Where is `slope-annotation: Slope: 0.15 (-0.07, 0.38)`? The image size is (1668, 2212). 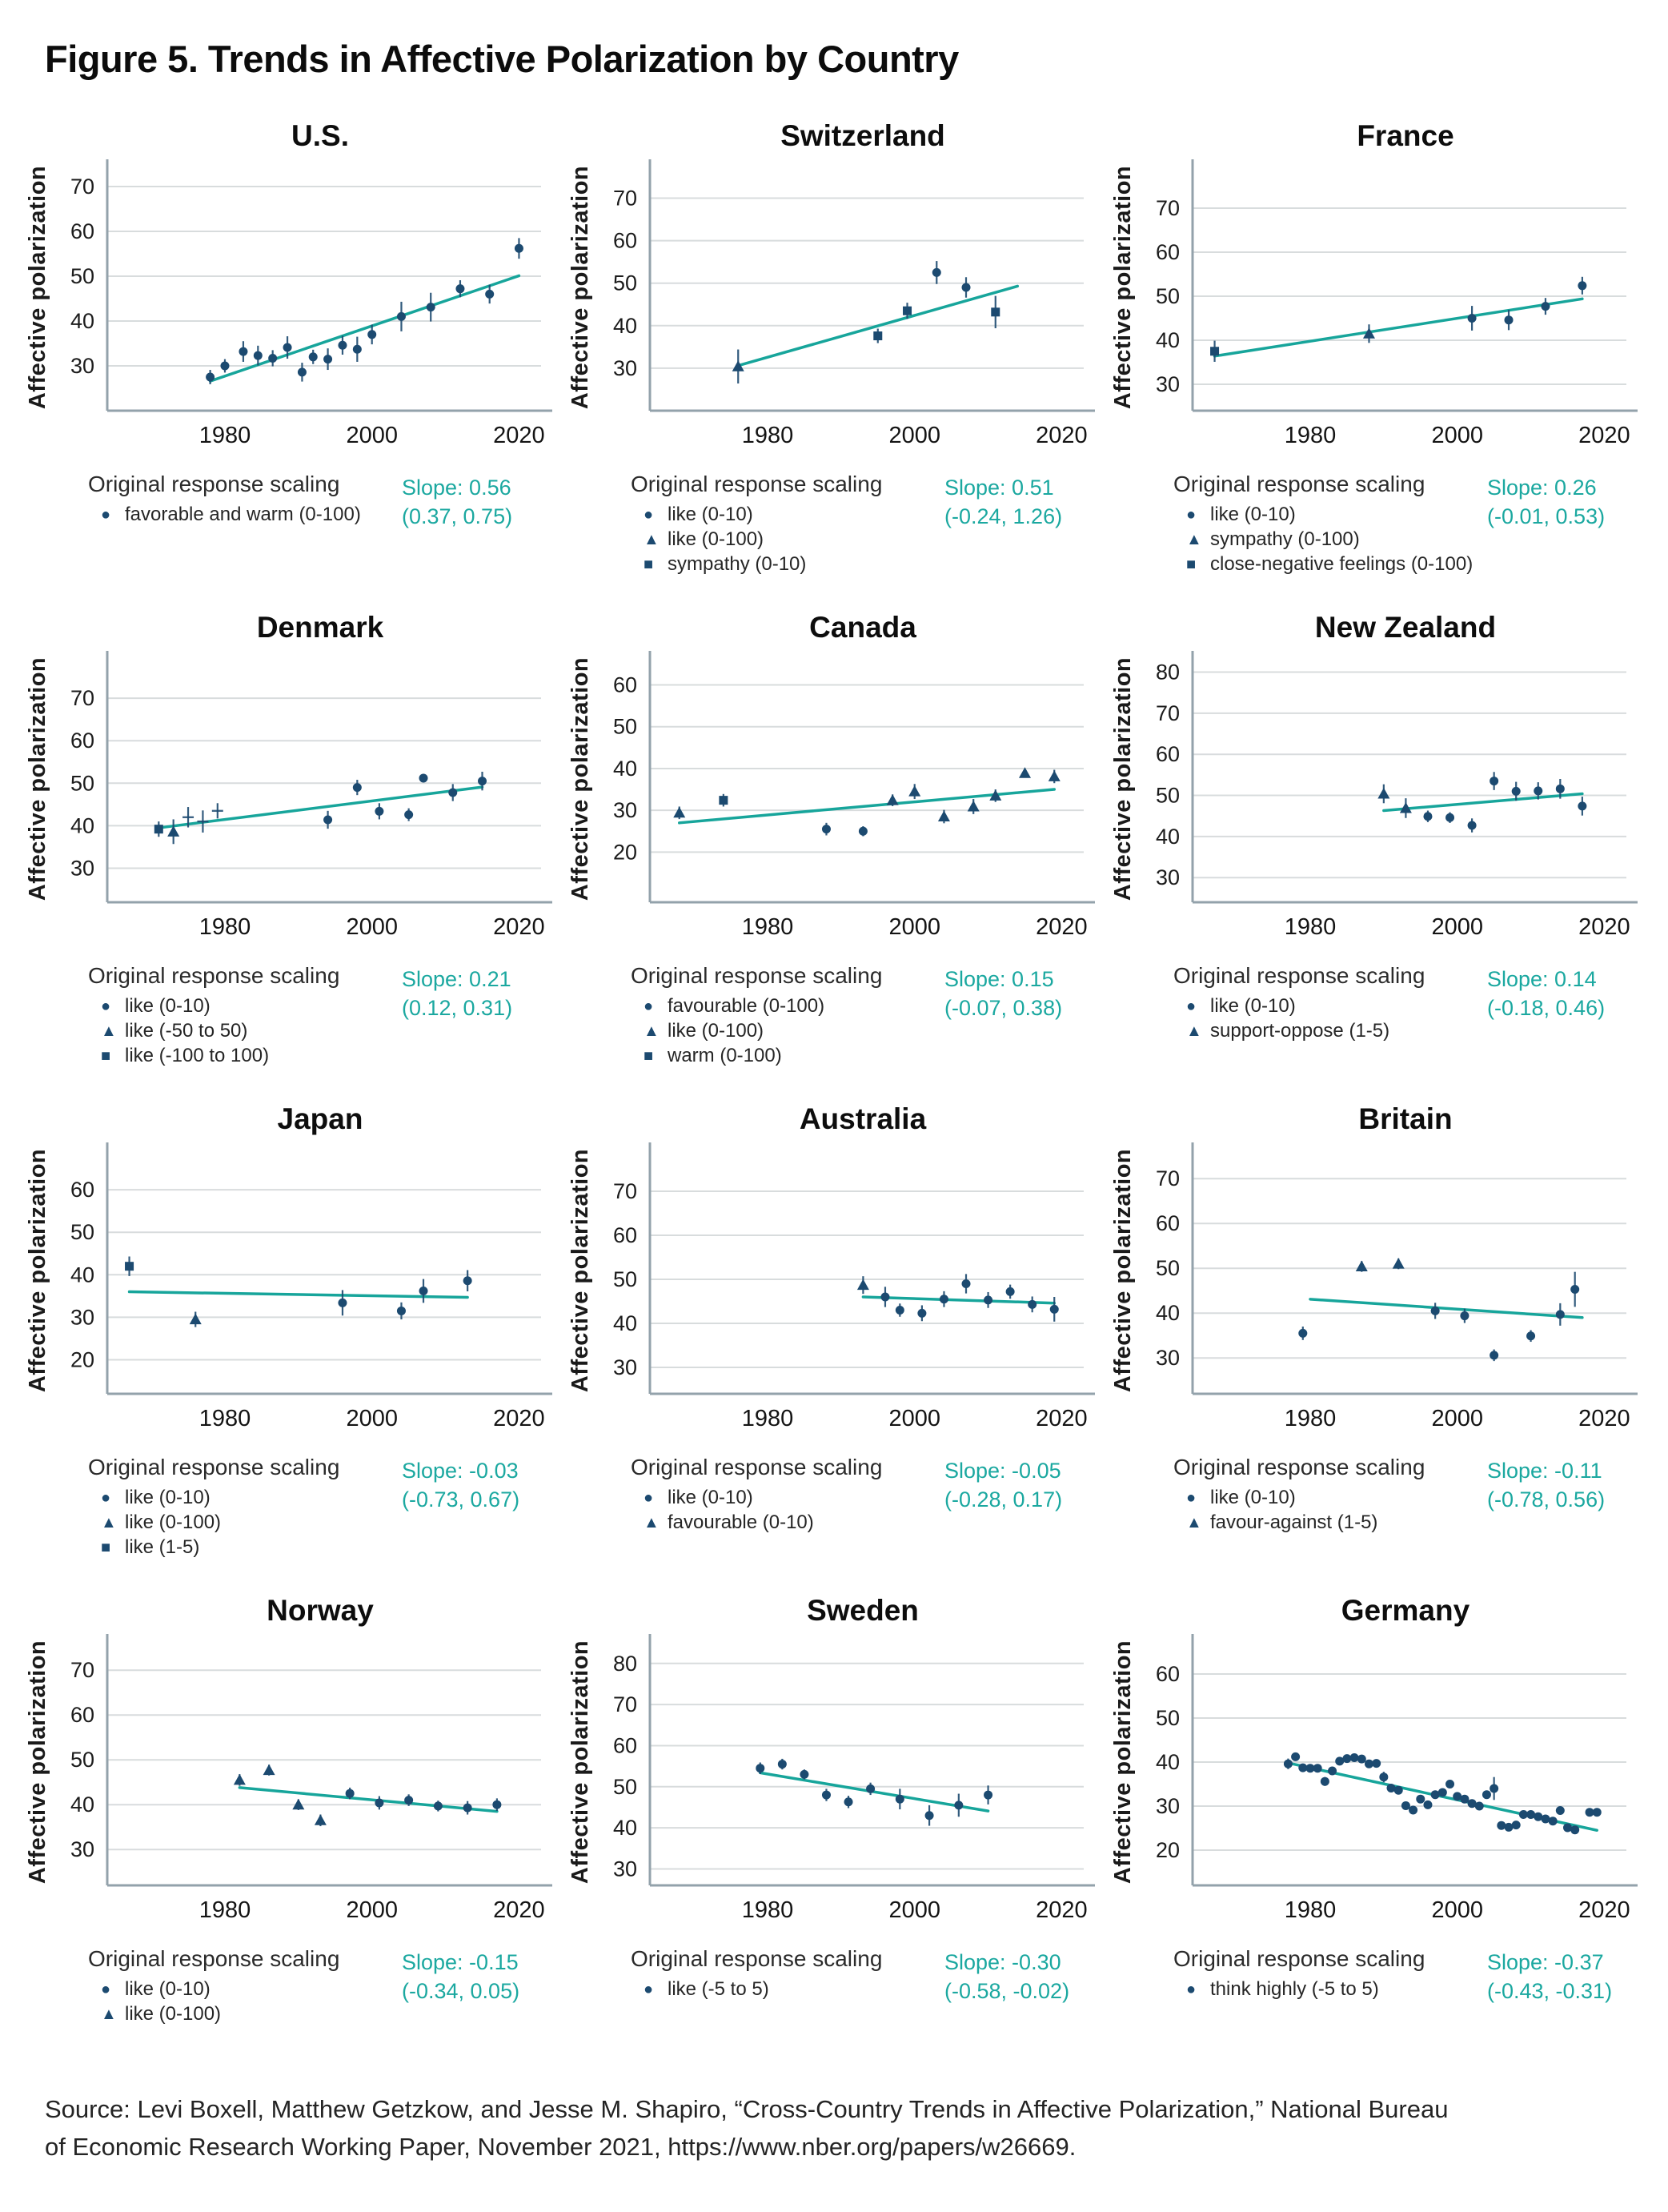 slope-annotation: Slope: 0.15 (-0.07, 0.38) is located at coordinates (1003, 1023).